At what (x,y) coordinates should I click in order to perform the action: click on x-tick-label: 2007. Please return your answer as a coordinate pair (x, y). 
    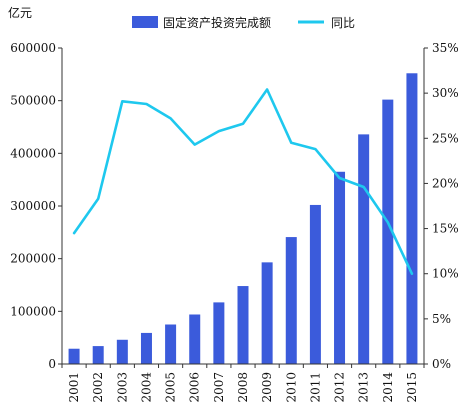
    Looking at the image, I should click on (219, 387).